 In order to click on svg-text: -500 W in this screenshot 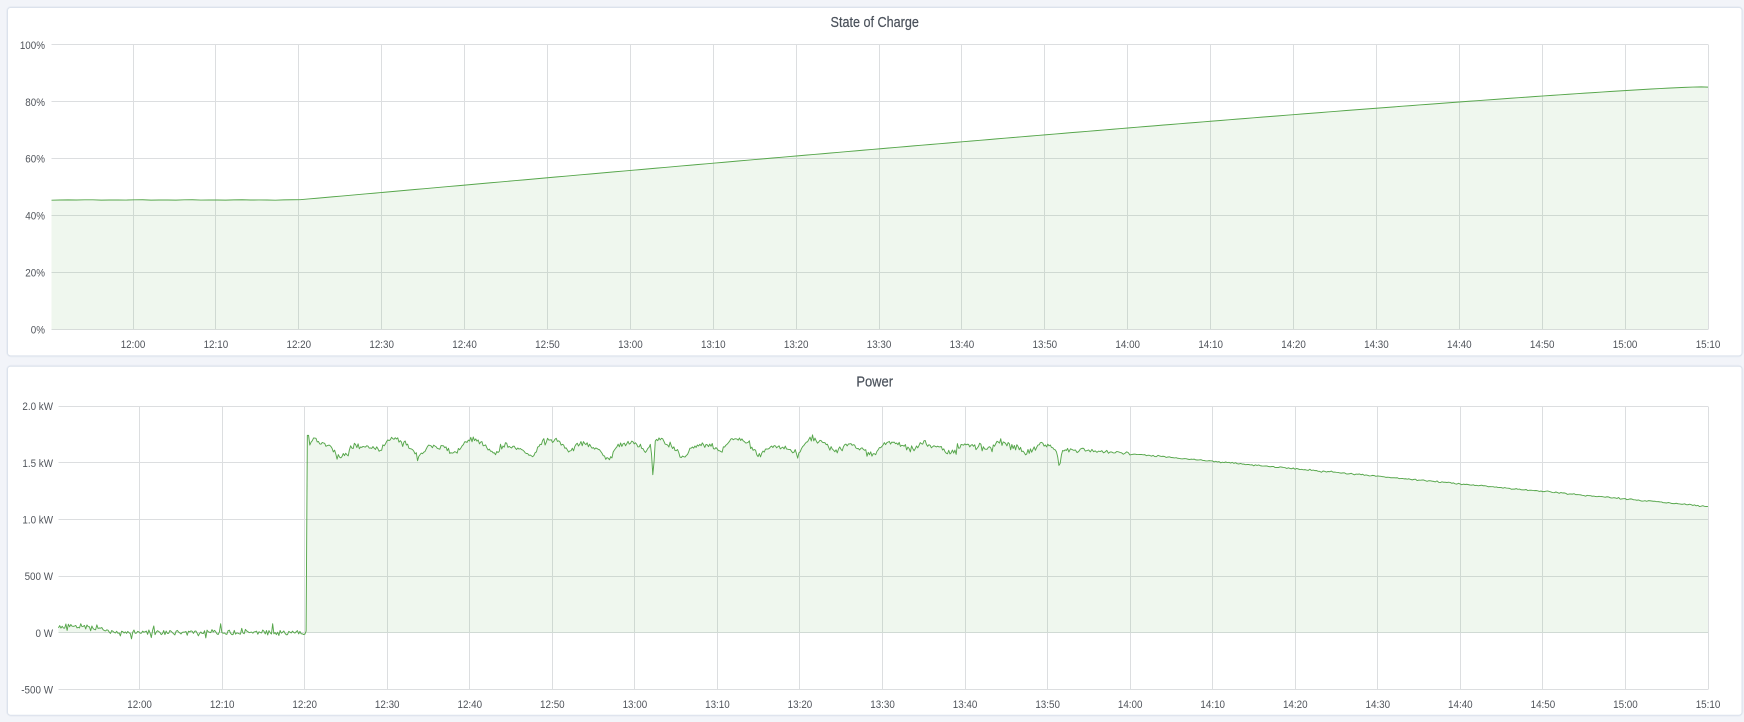, I will do `click(37, 691)`.